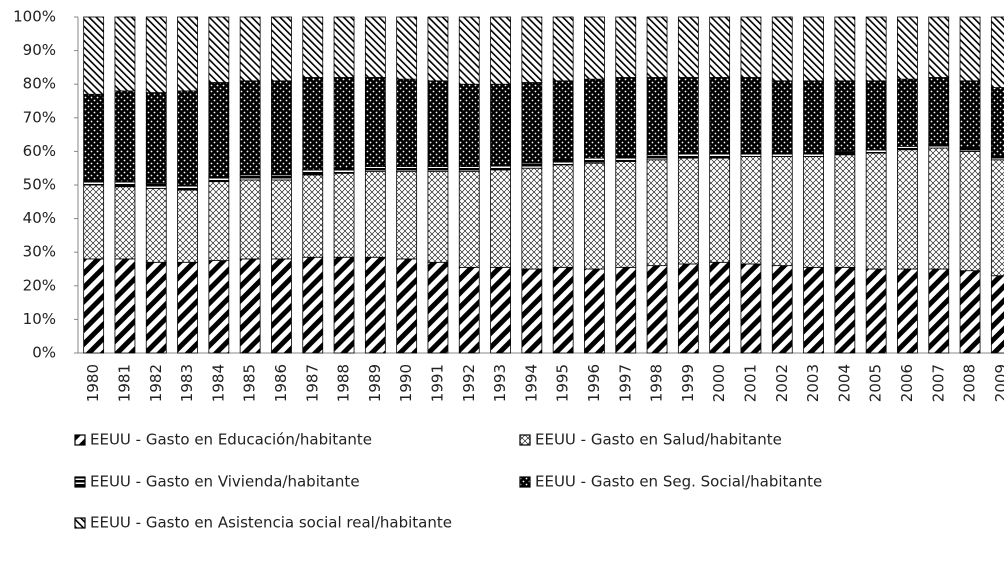  Describe the element at coordinates (39, 185) in the screenshot. I see `y-tick-label: 50%` at that location.